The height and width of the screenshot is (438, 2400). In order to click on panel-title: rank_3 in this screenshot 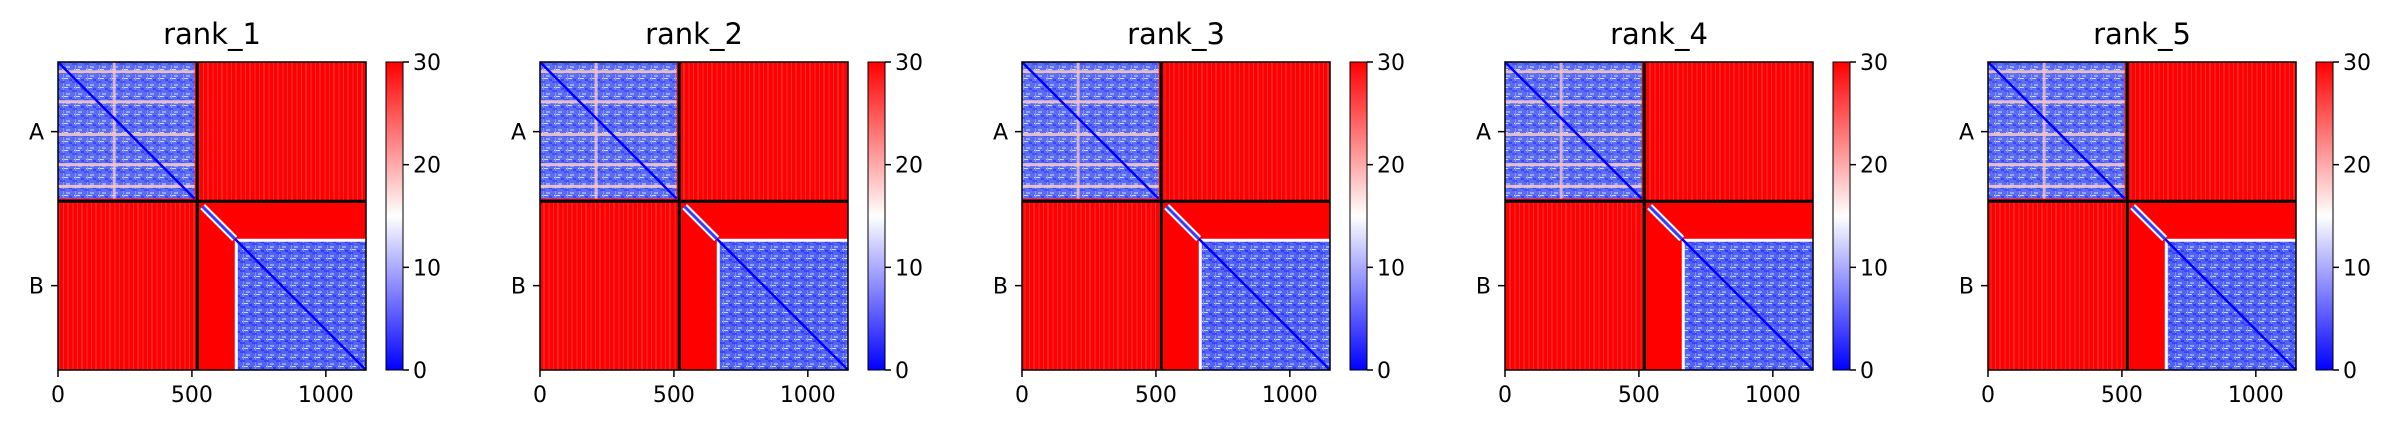, I will do `click(1176, 34)`.